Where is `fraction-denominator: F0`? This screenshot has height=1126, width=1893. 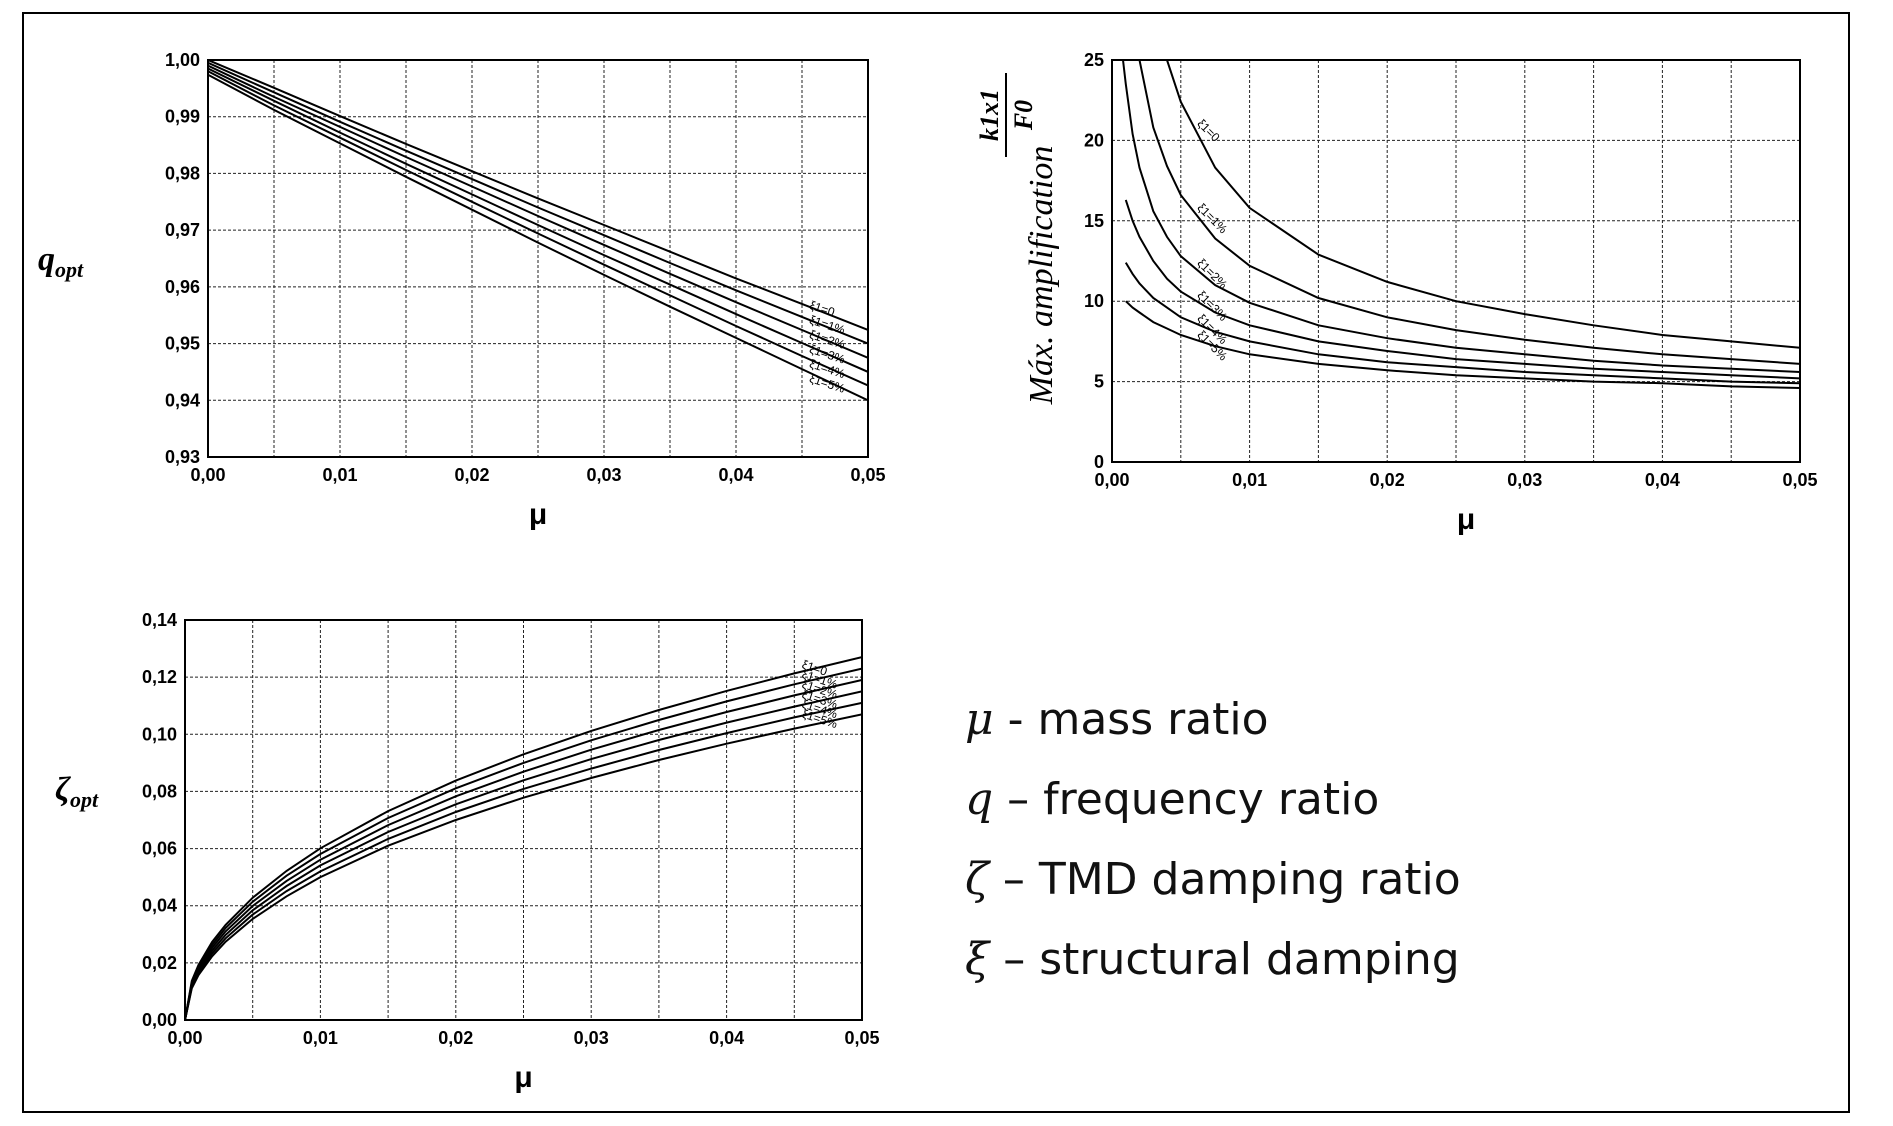
fraction-denominator: F0 is located at coordinates (1023, 115).